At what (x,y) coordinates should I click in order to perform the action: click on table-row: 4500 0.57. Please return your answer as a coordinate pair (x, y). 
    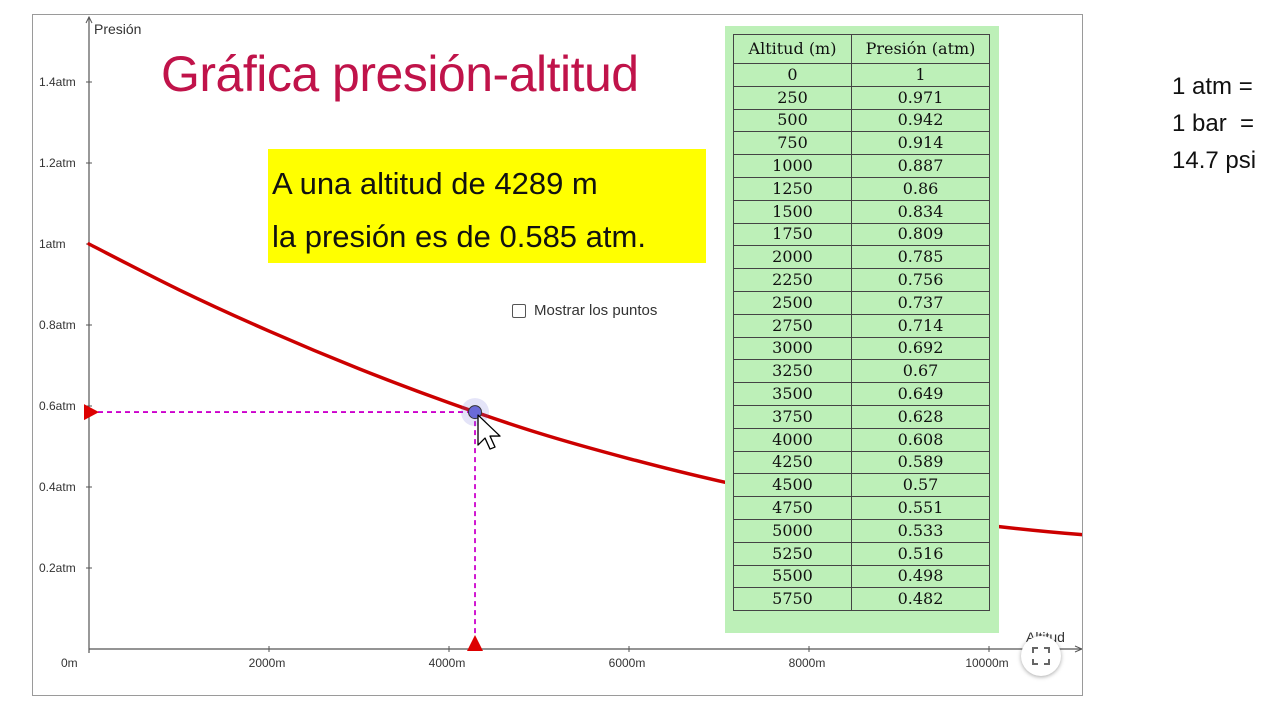
    Looking at the image, I should click on (861, 485).